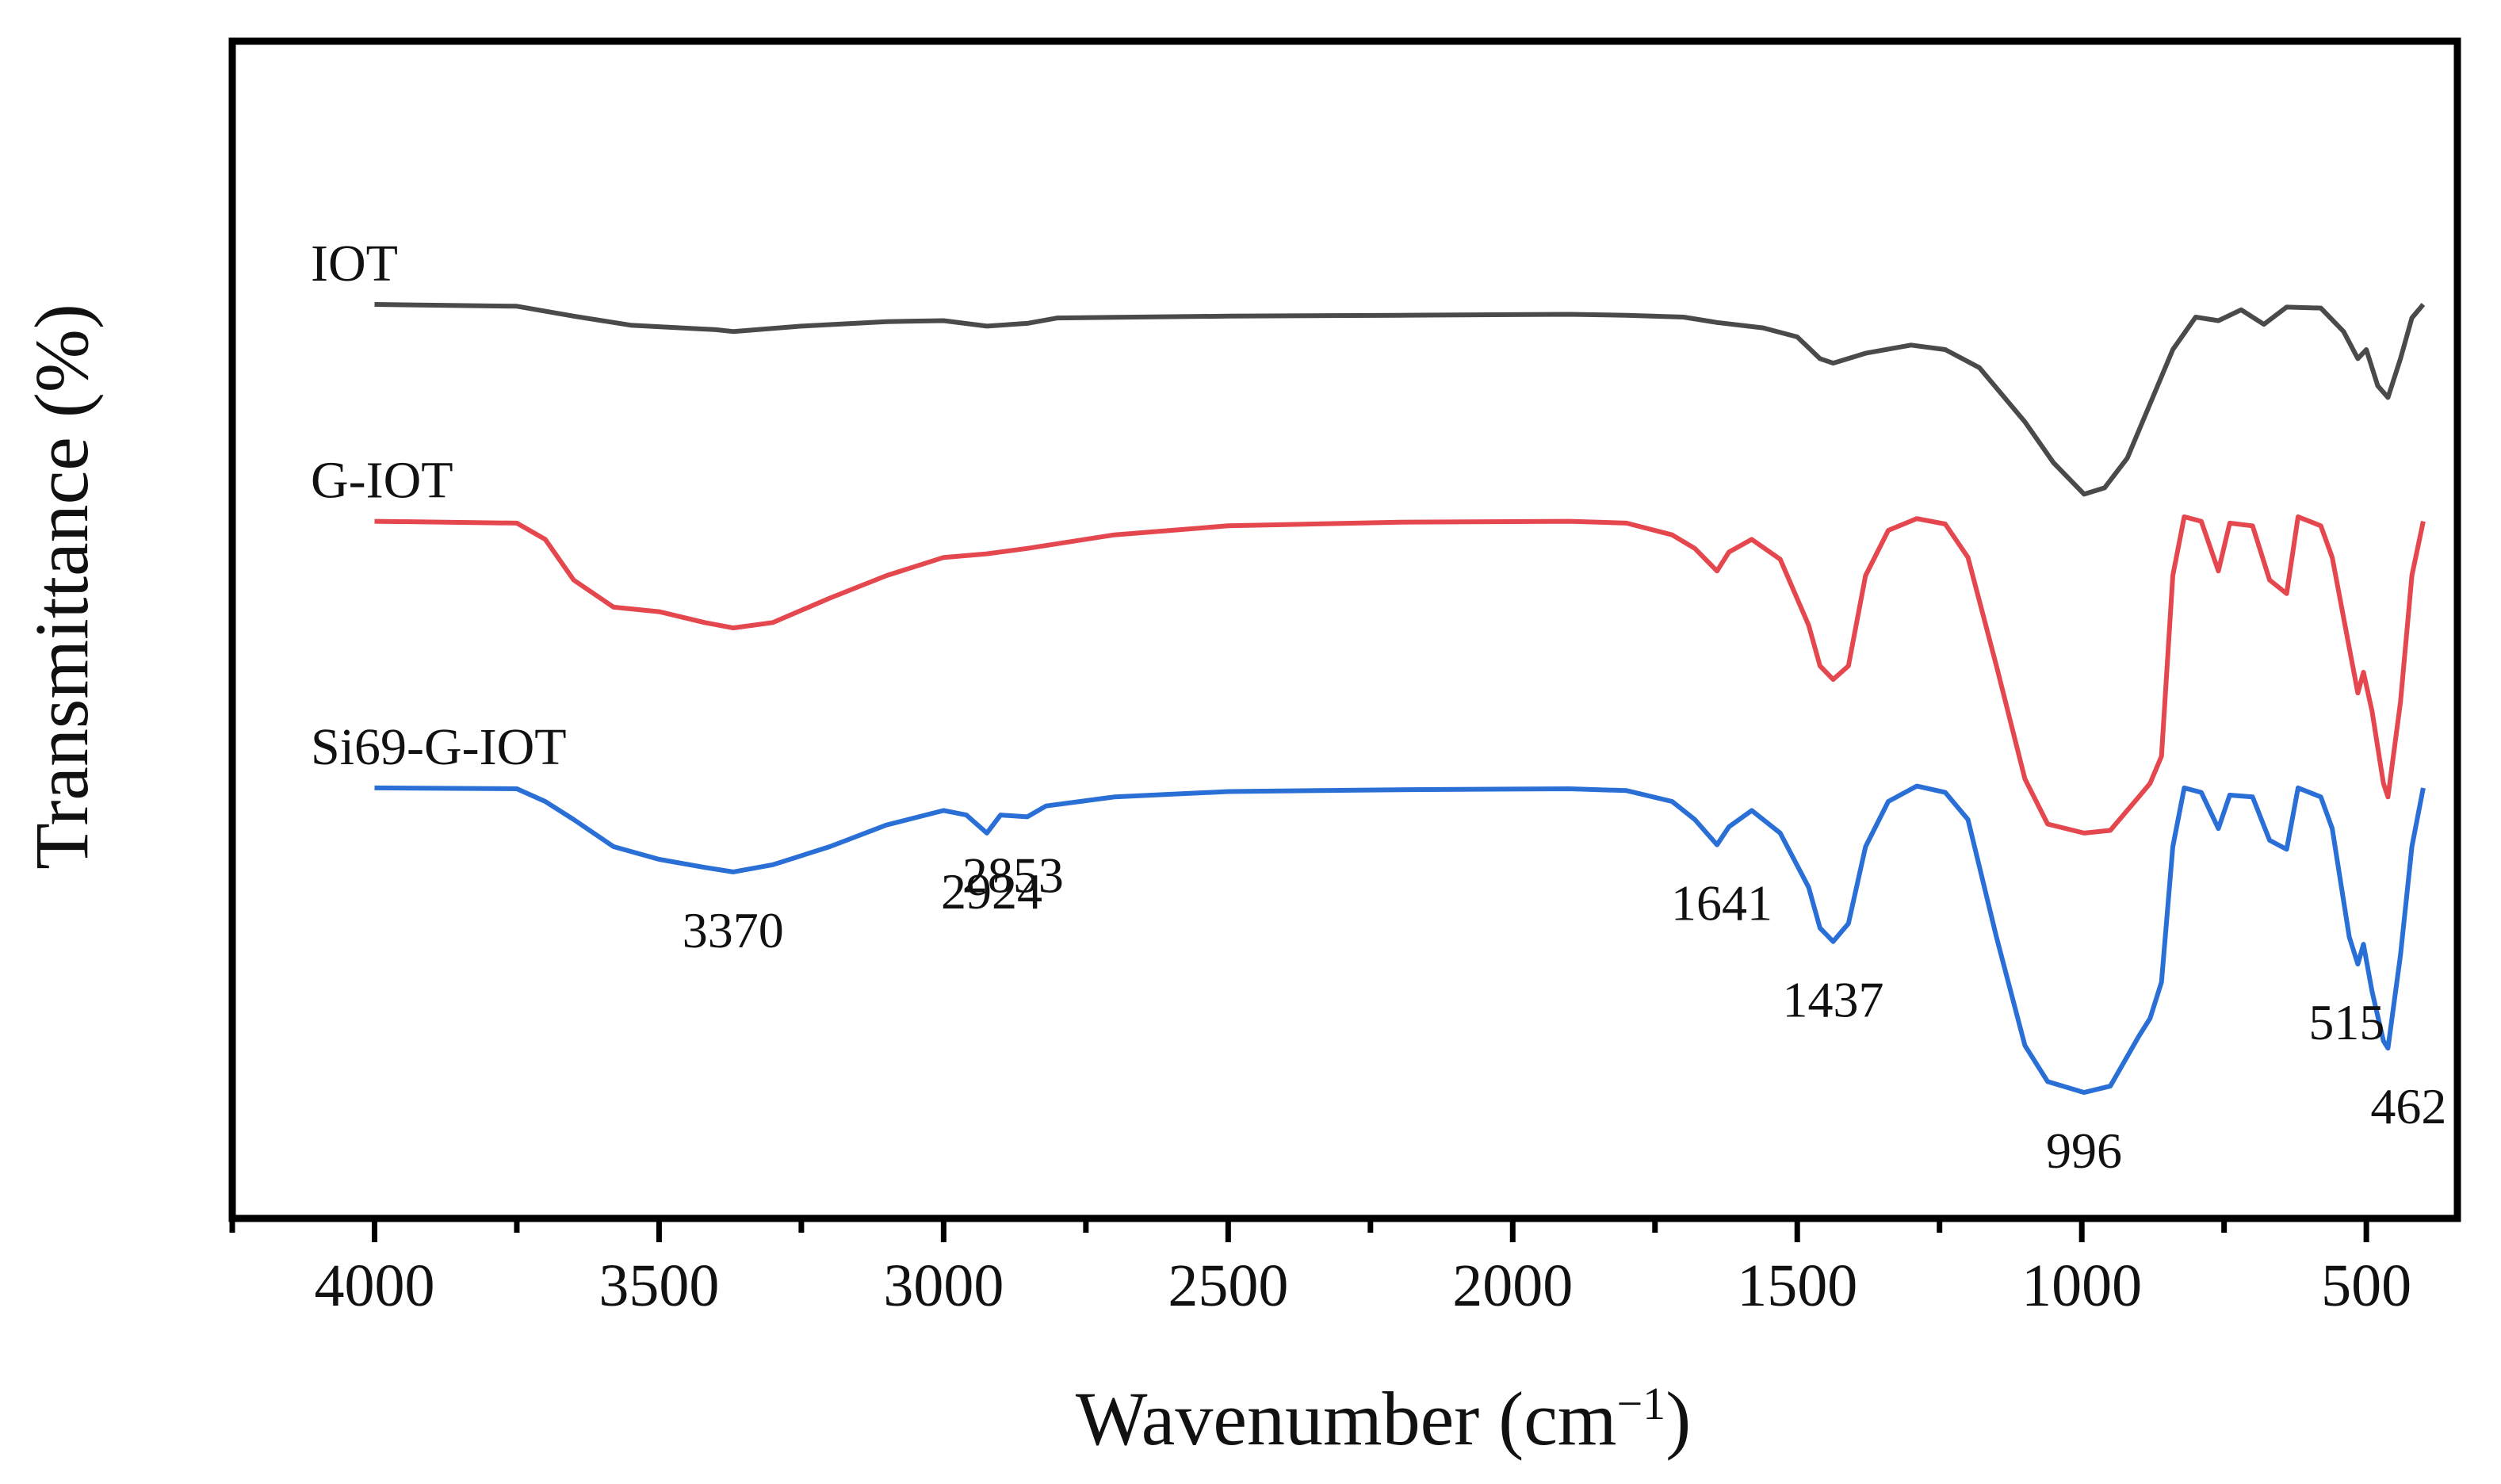 The image size is (2501, 1484). I want to click on series-label-iot: IOT, so click(354, 264).